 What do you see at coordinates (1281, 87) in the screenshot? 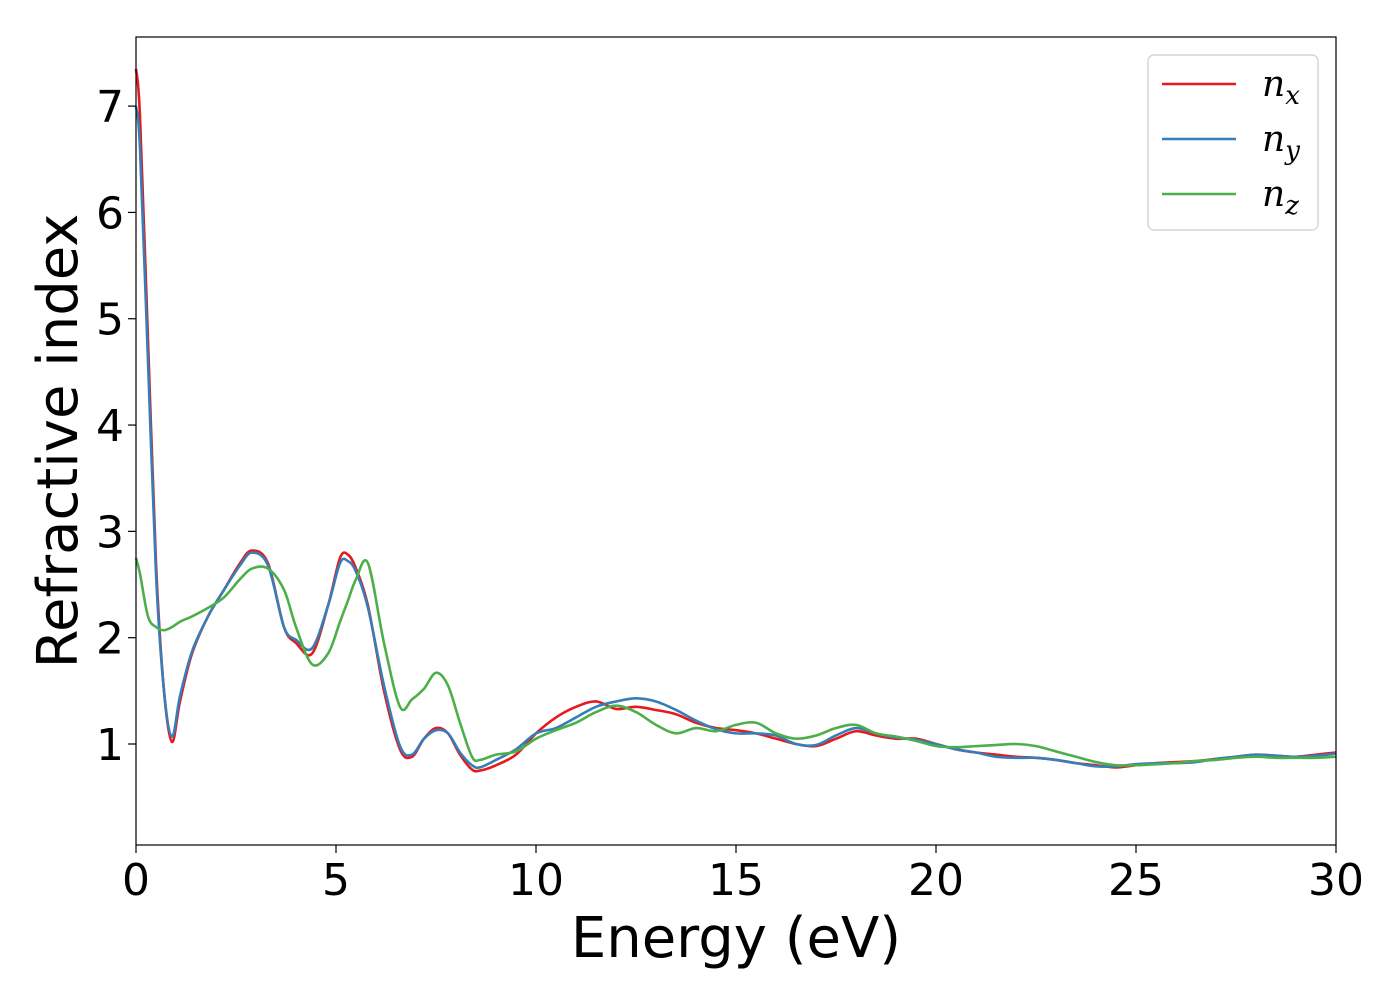
I see `legend-label-nx: nx` at bounding box center [1281, 87].